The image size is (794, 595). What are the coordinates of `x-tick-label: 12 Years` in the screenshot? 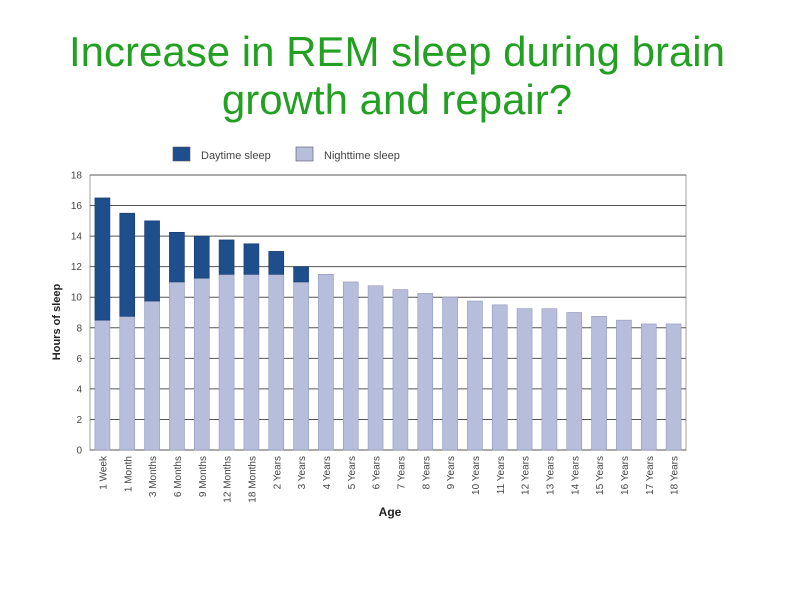 It's located at (526, 475).